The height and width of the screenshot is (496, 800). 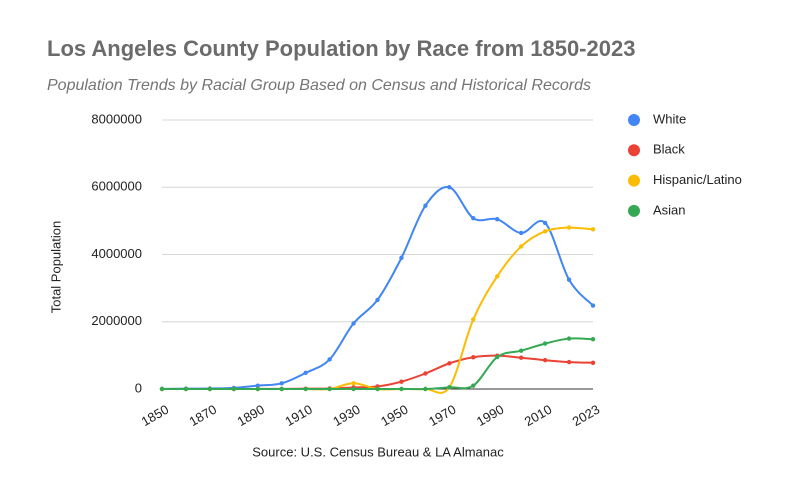 I want to click on x-tick-label: 2023, so click(x=586, y=415).